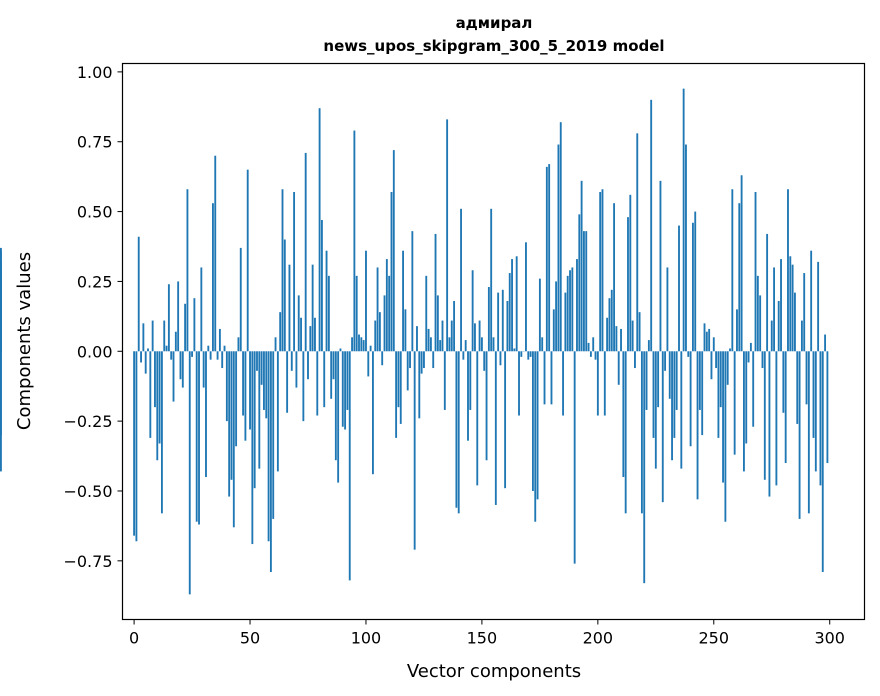  Describe the element at coordinates (598, 638) in the screenshot. I see `x-tick-label: 200` at that location.